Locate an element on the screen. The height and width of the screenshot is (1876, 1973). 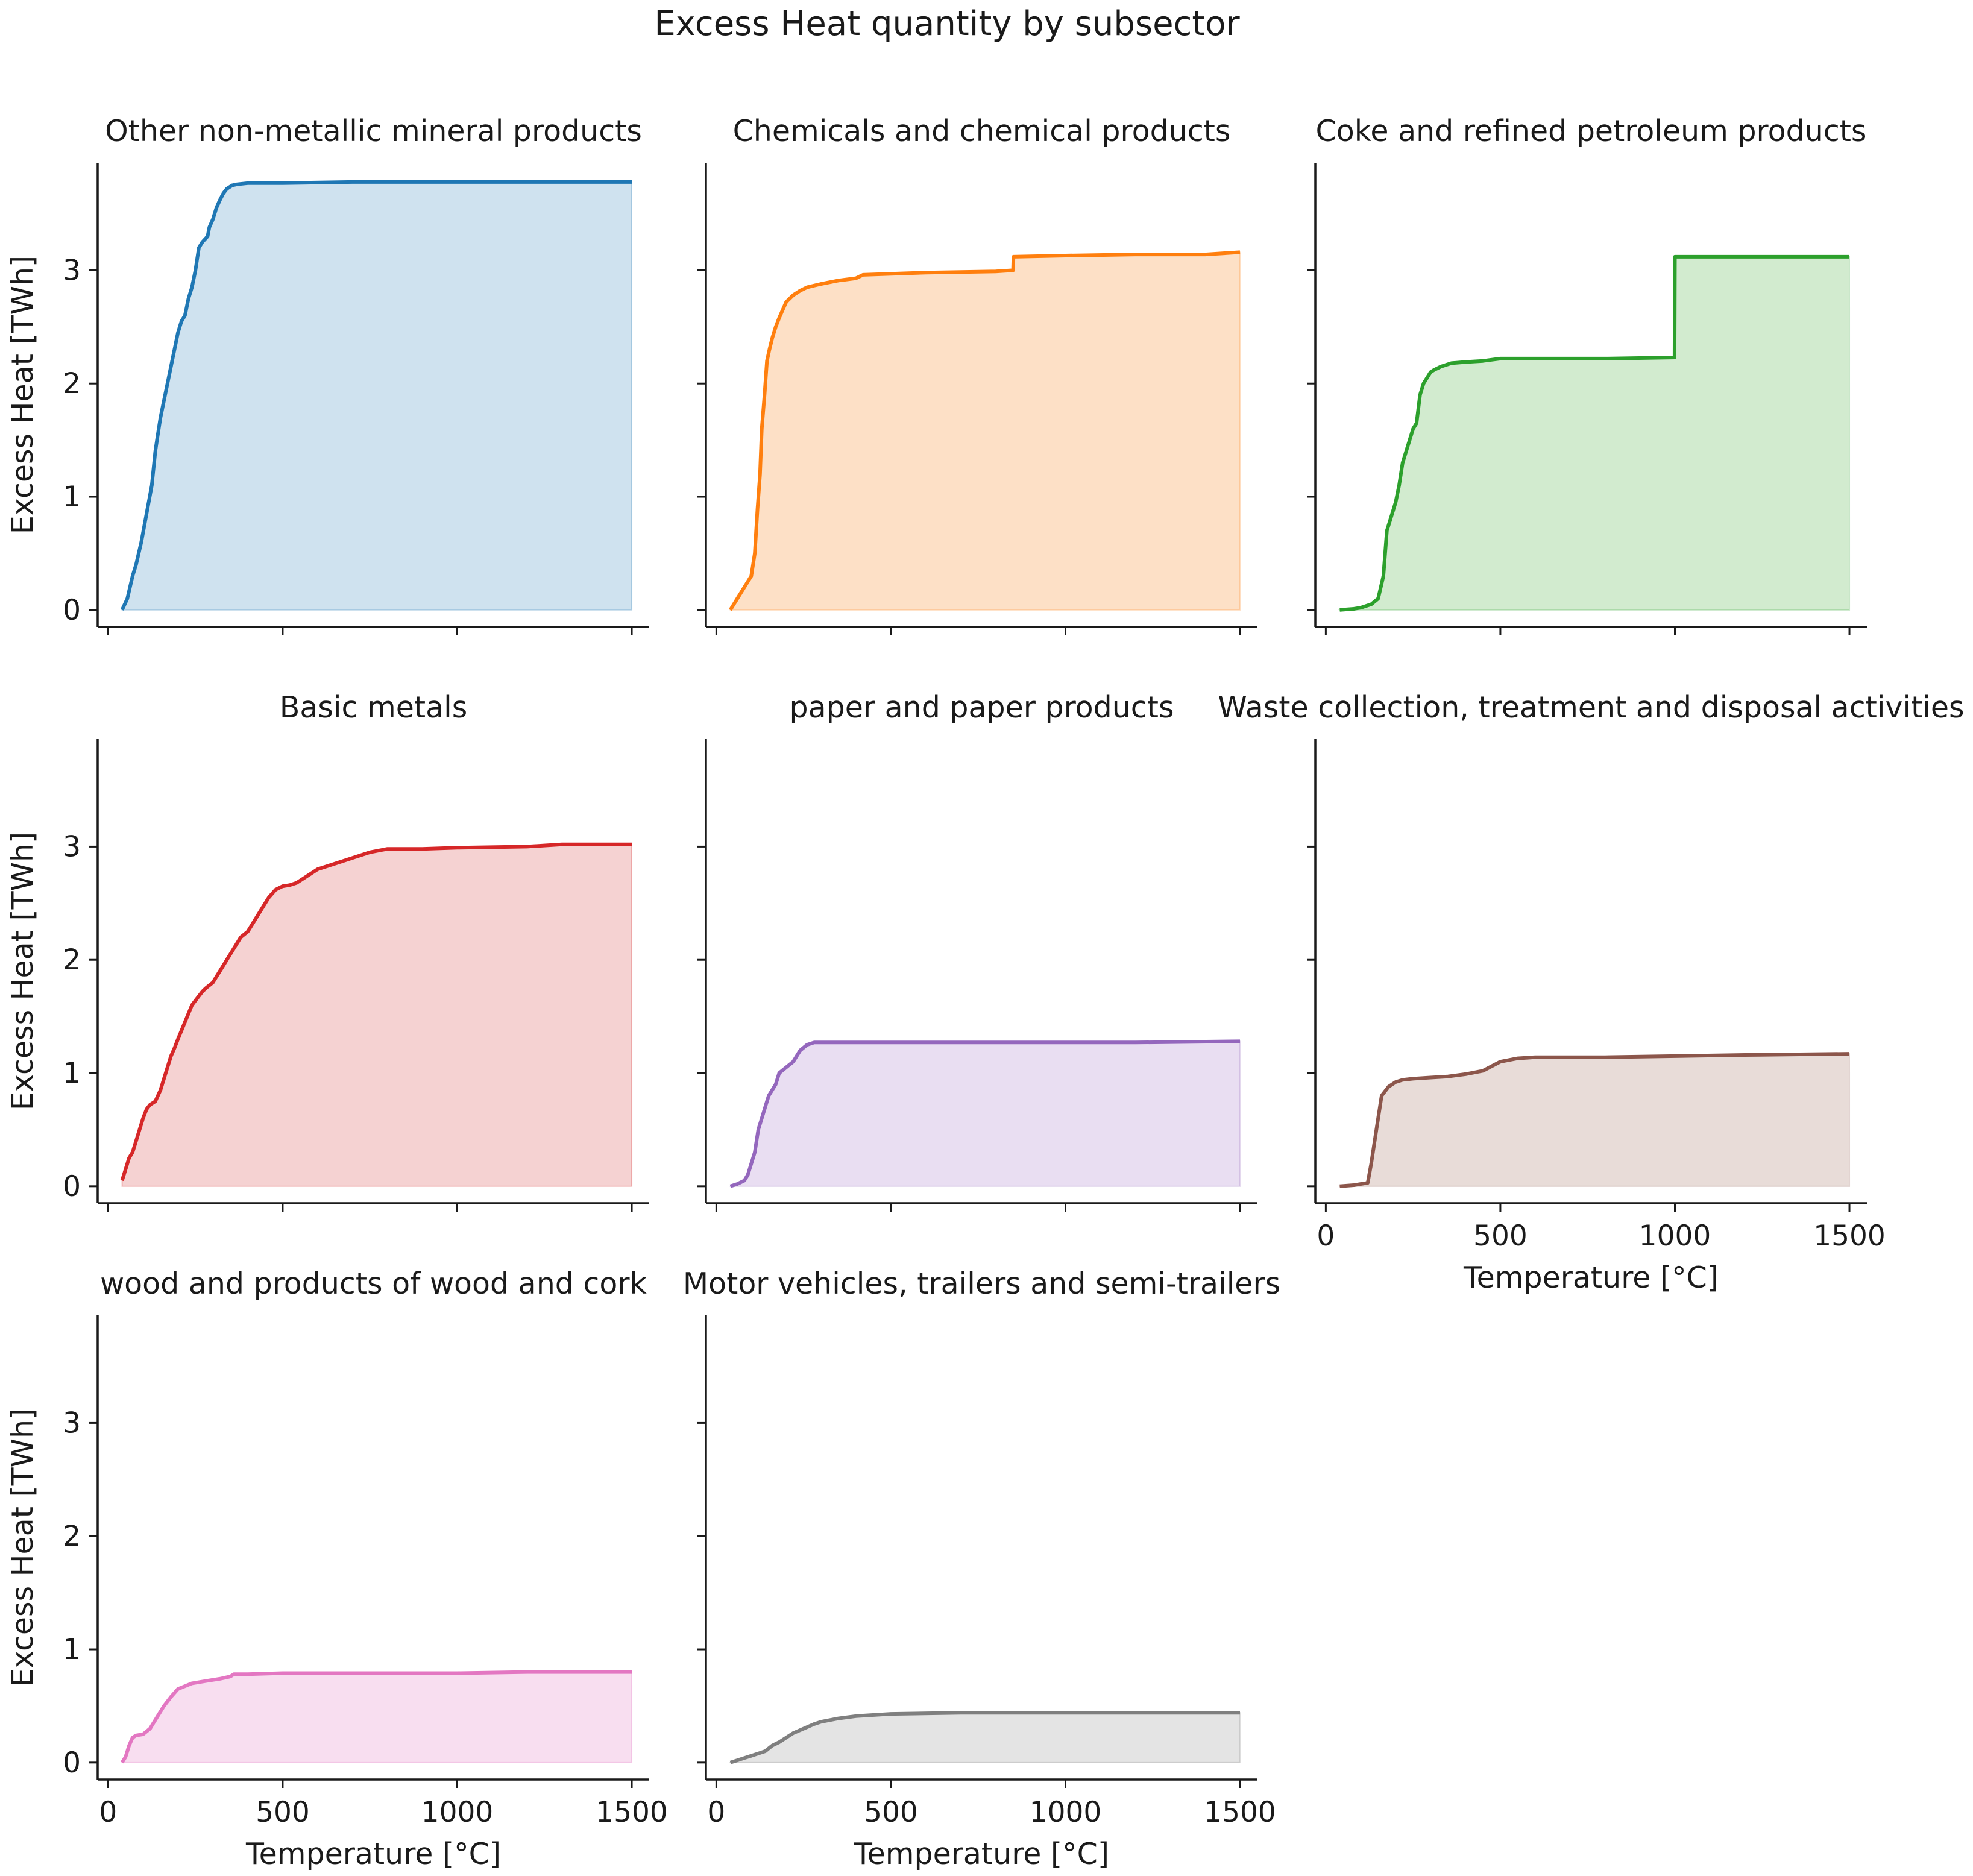
subplot-chemicals-and-chemical-products: Chemicals and chemical products is located at coordinates (977, 375).